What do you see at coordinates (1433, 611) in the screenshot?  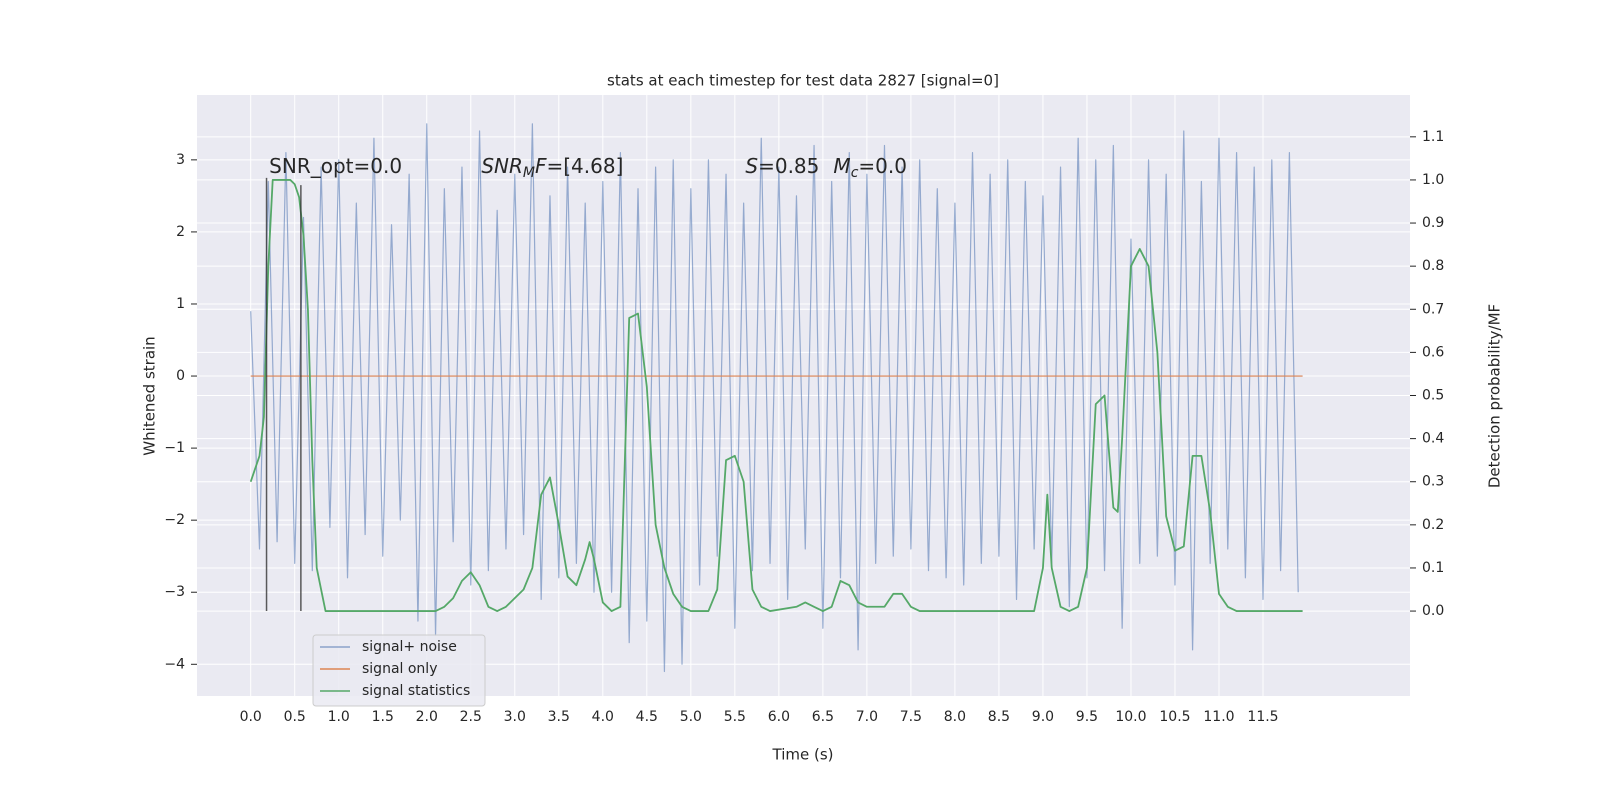 I see `y2-tick-label: 0.0` at bounding box center [1433, 611].